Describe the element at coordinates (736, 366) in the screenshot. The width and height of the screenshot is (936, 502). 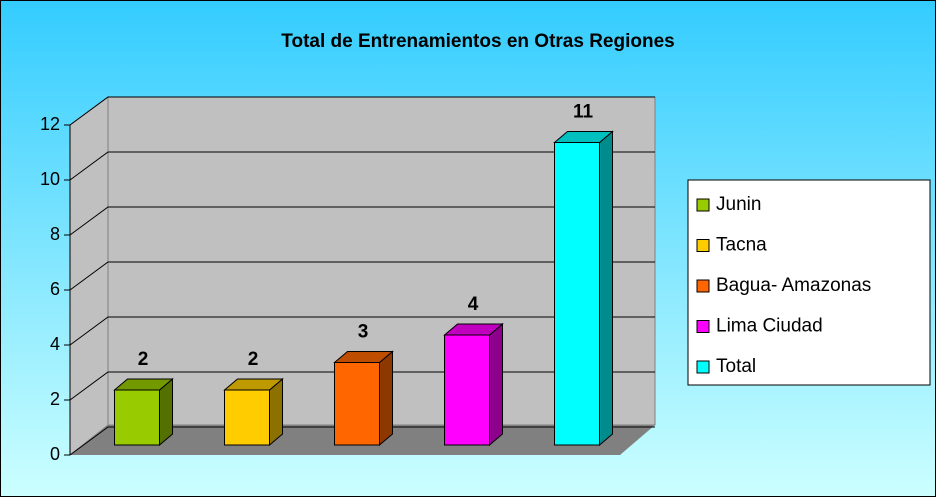
I see `legend-label: Total` at that location.